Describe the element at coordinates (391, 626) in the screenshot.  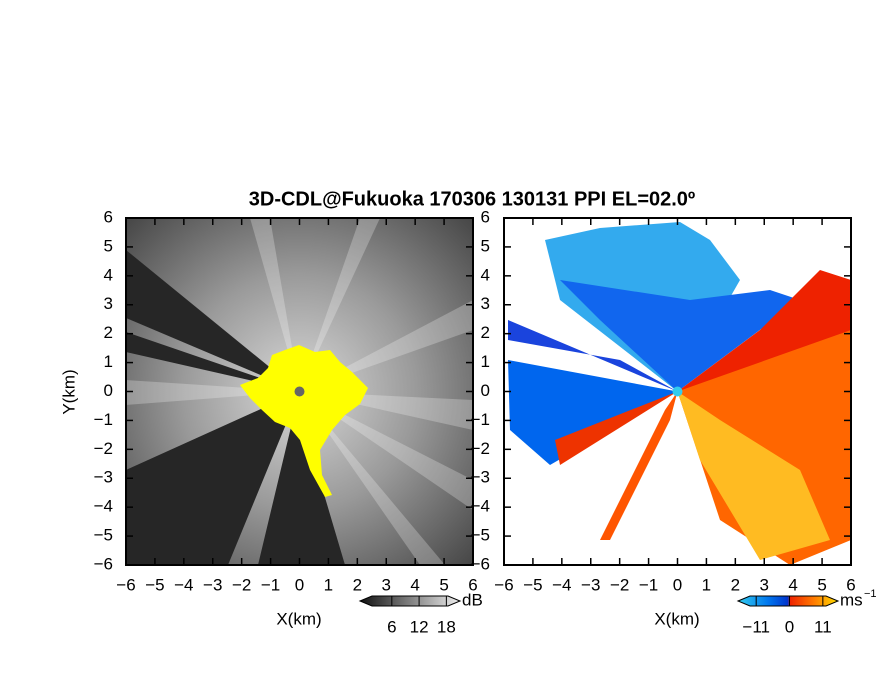
I see `colorbar-tick-label: 6` at that location.